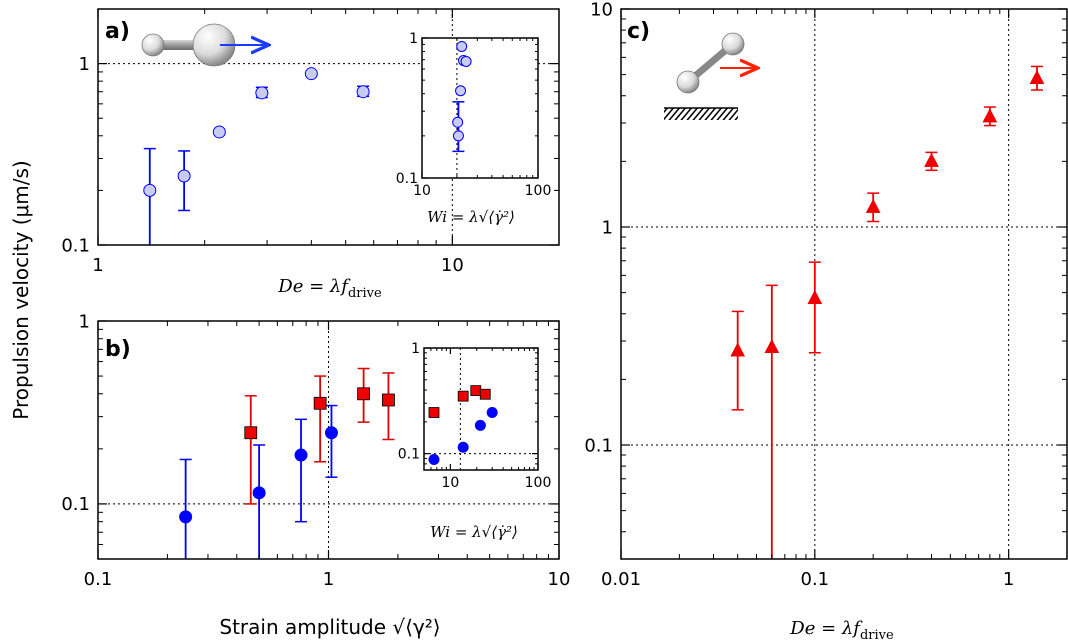 This screenshot has width=1068, height=644. What do you see at coordinates (117, 31) in the screenshot?
I see `panel-a-letter: a)` at bounding box center [117, 31].